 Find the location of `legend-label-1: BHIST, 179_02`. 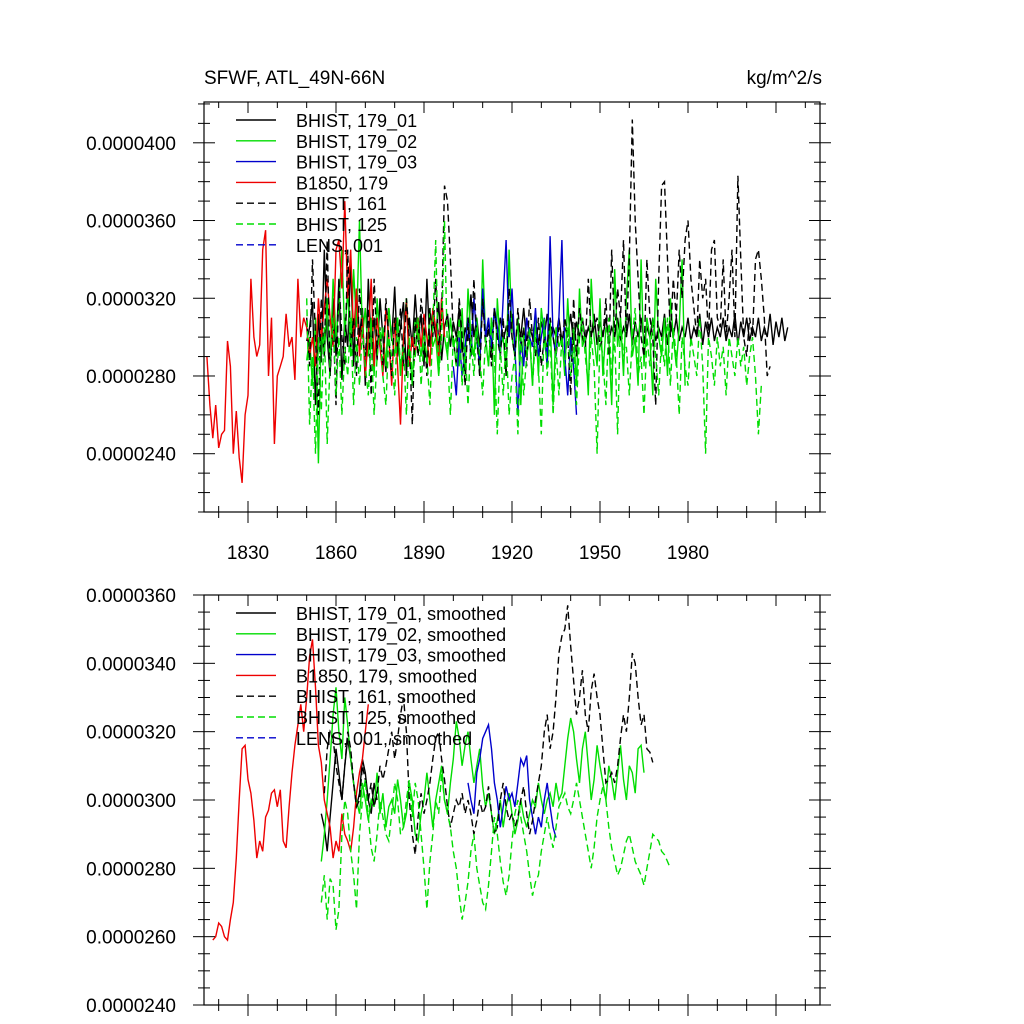

legend-label-1: BHIST, 179_02 is located at coordinates (356, 142).